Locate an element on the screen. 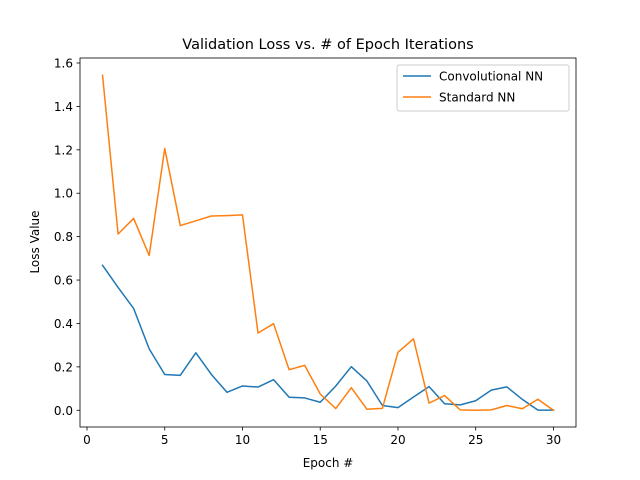 This screenshot has height=480, width=640. x-tick-label: 0 is located at coordinates (87, 440).